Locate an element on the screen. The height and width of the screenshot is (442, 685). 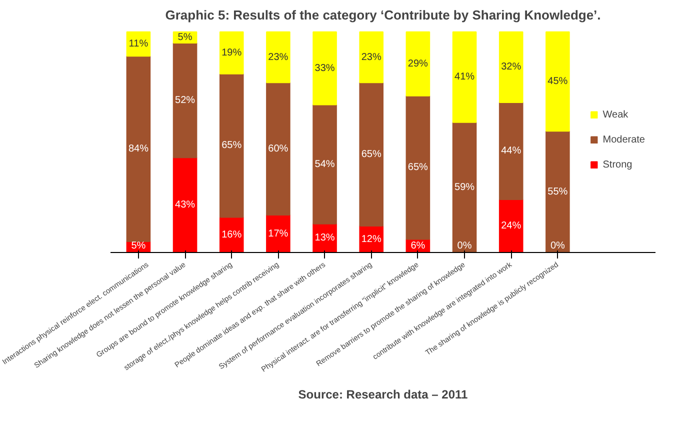
data-label: 84% is located at coordinates (138, 148).